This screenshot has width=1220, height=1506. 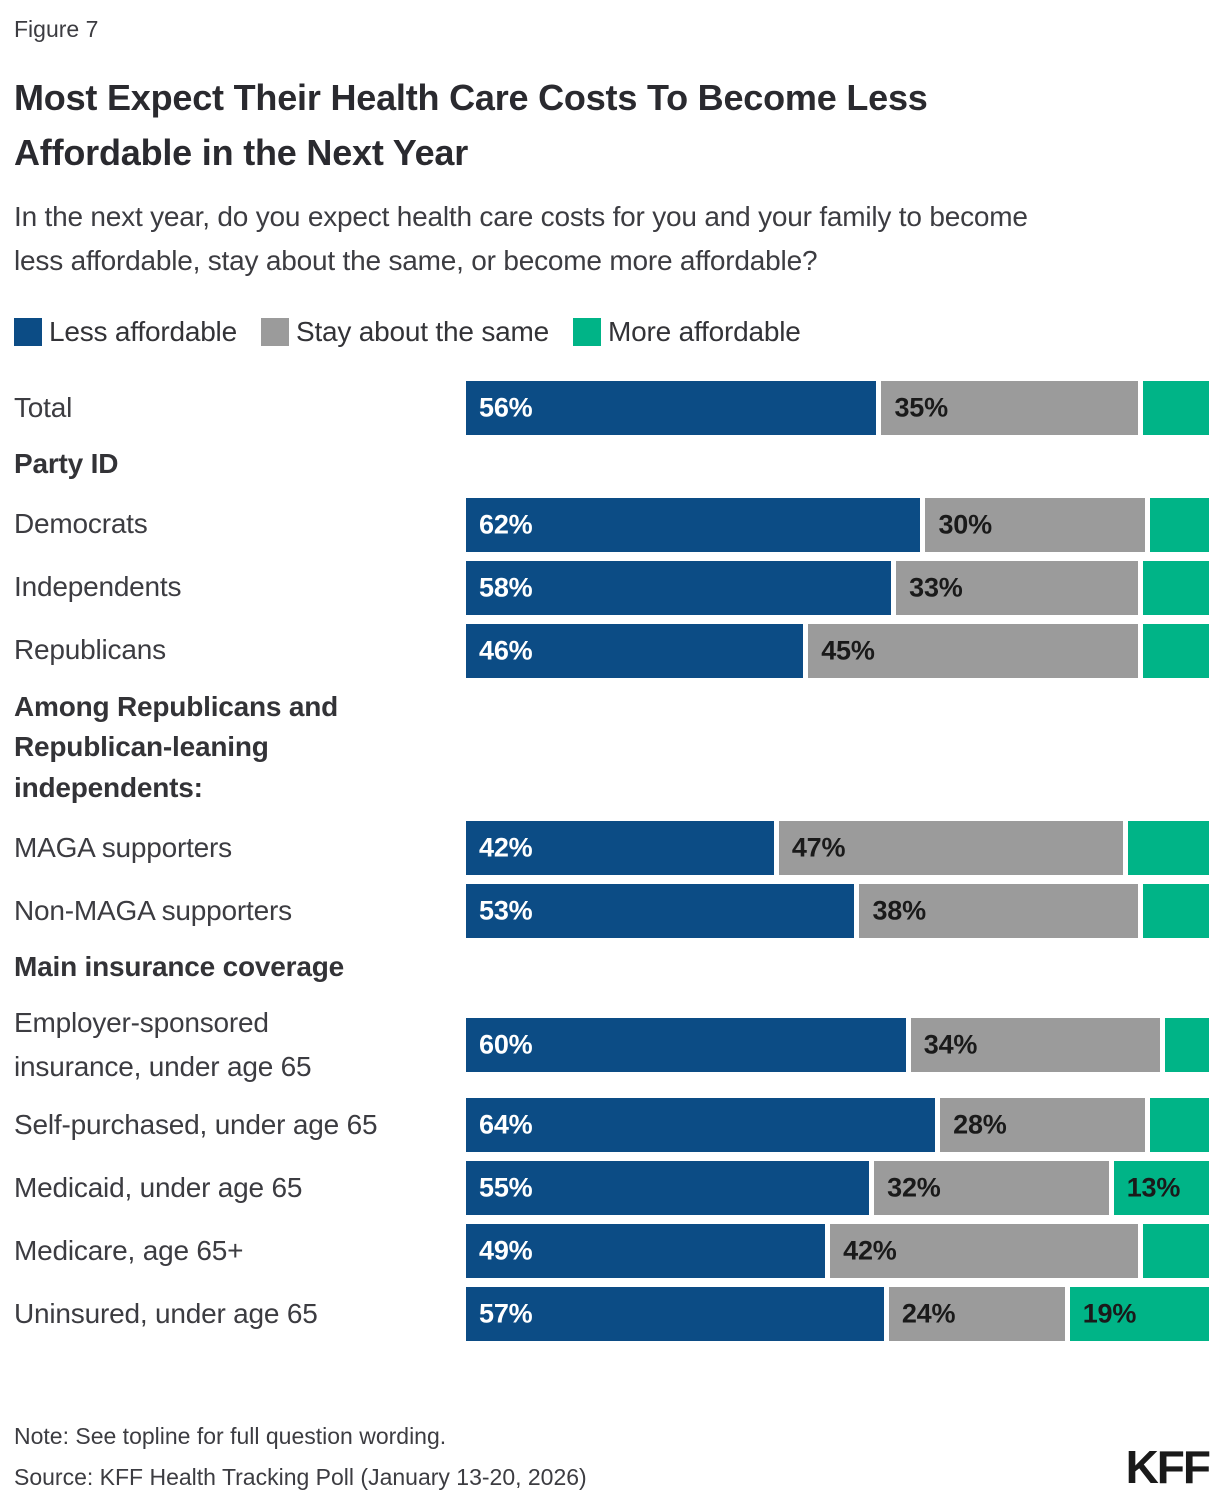 I want to click on row-label: Total, so click(x=43, y=407).